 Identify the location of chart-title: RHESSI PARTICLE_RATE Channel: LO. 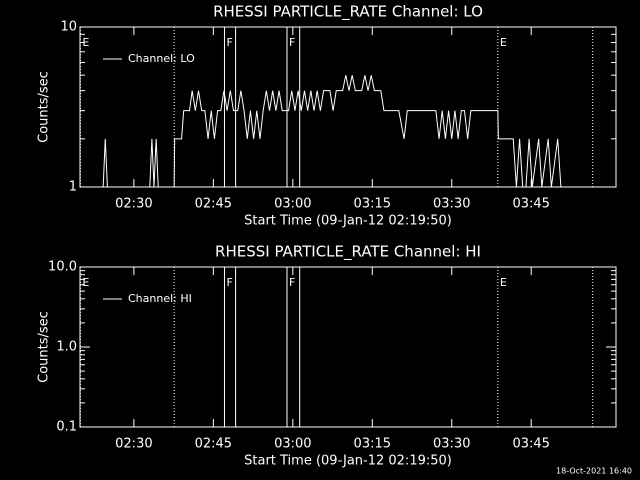
(348, 12).